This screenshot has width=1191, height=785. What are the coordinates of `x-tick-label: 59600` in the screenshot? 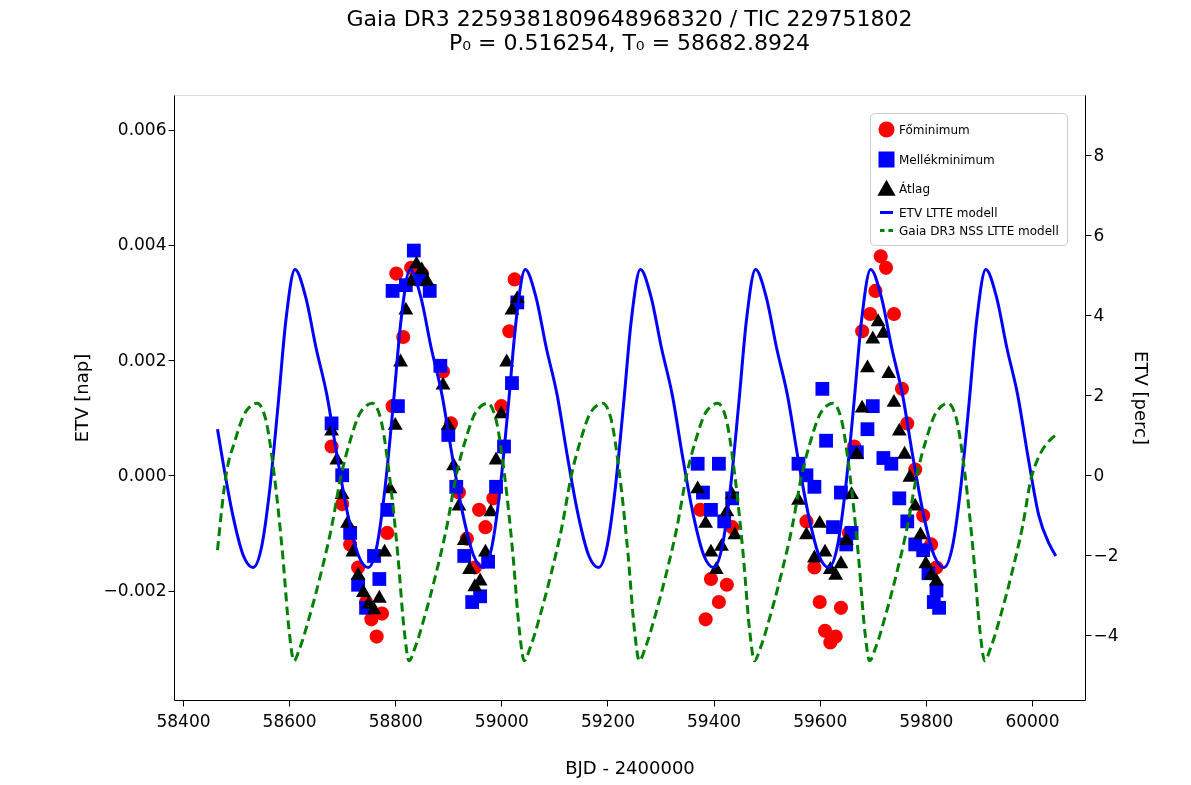 It's located at (820, 720).